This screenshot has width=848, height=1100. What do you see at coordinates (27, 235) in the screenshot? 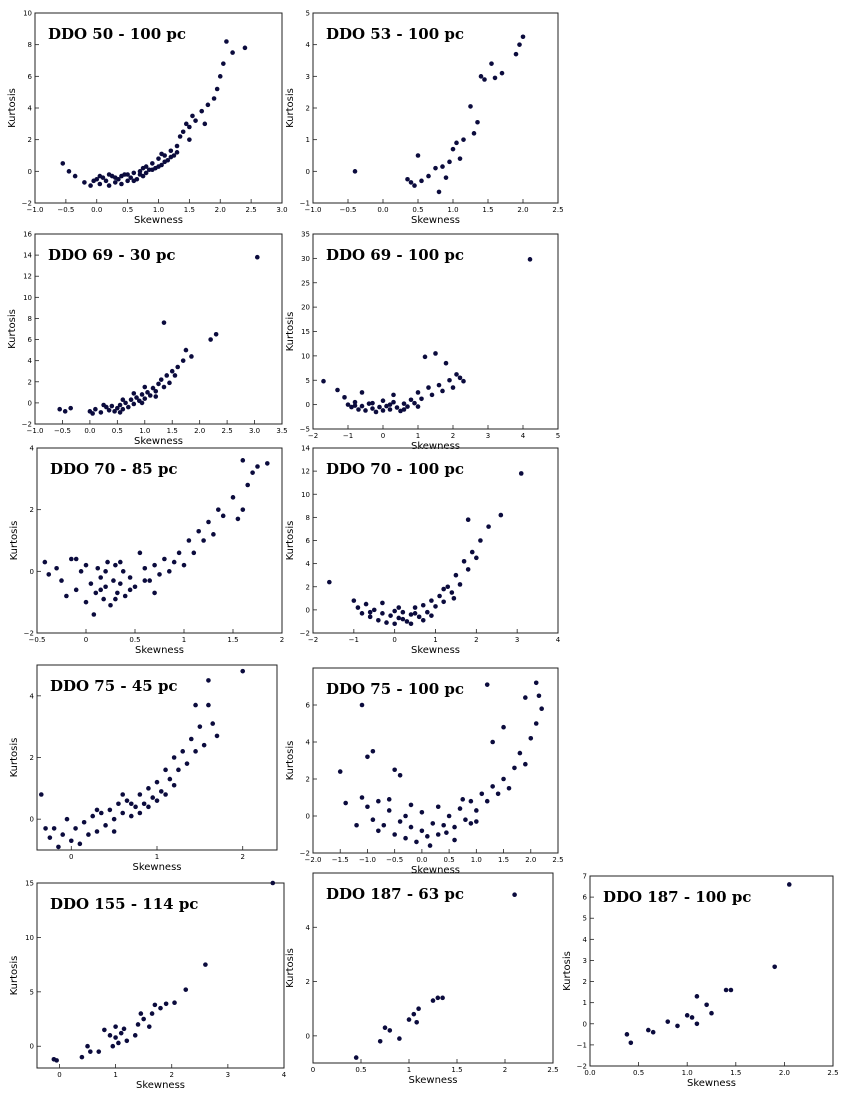
I see `y-tick-label: 16` at bounding box center [27, 235].